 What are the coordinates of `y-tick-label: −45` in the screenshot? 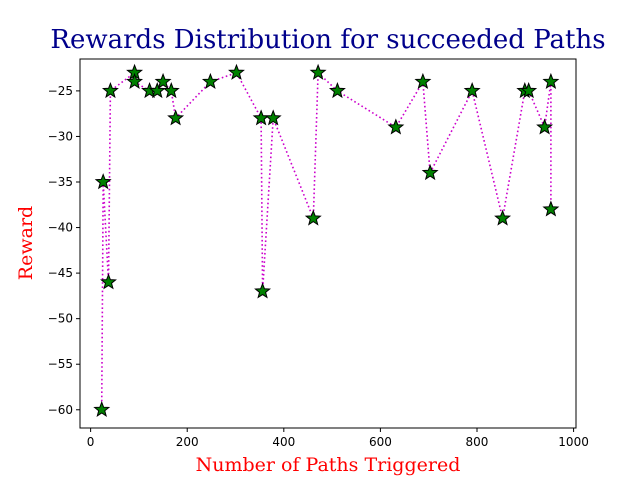 It's located at (60, 273).